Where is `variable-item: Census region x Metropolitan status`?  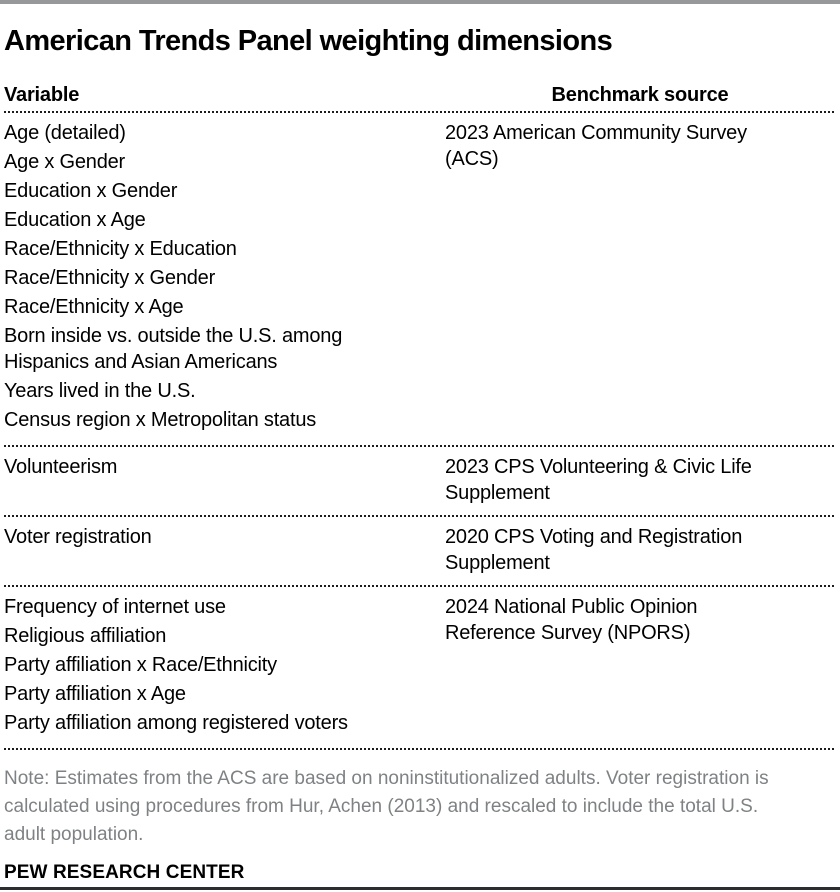
variable-item: Census region x Metropolitan status is located at coordinates (160, 419).